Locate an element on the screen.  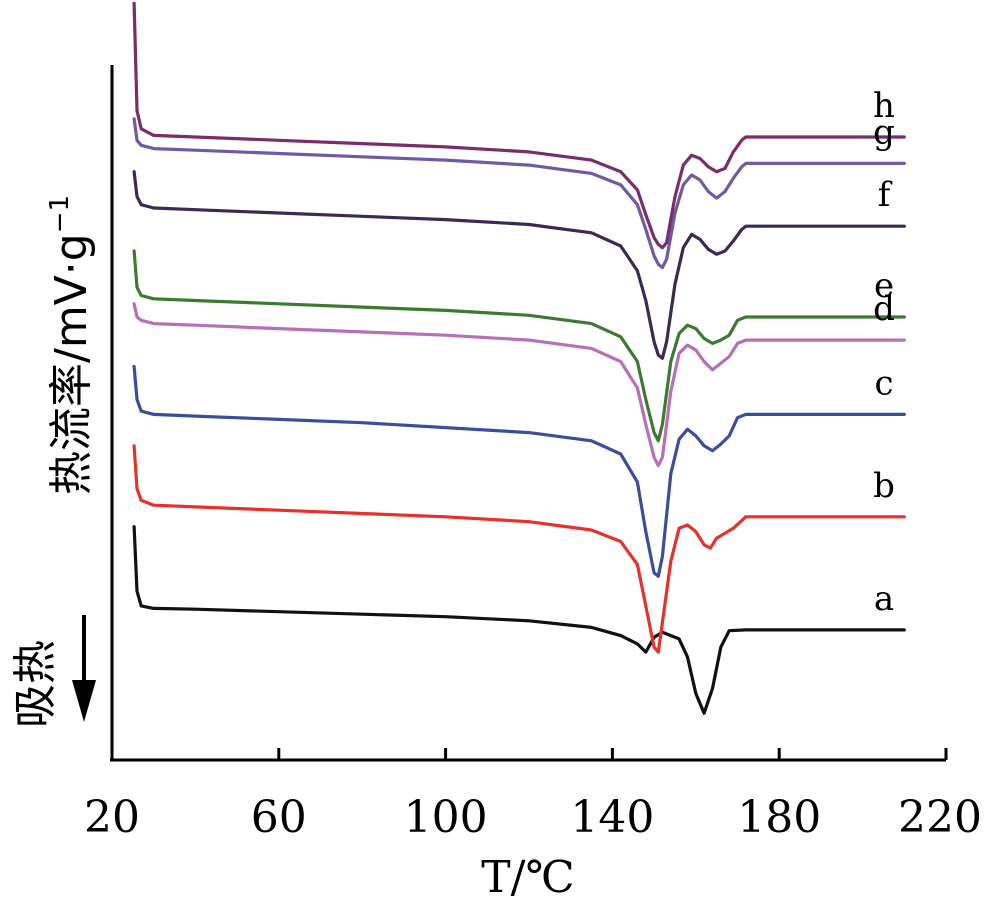
curve-label-b: b is located at coordinates (884, 486).